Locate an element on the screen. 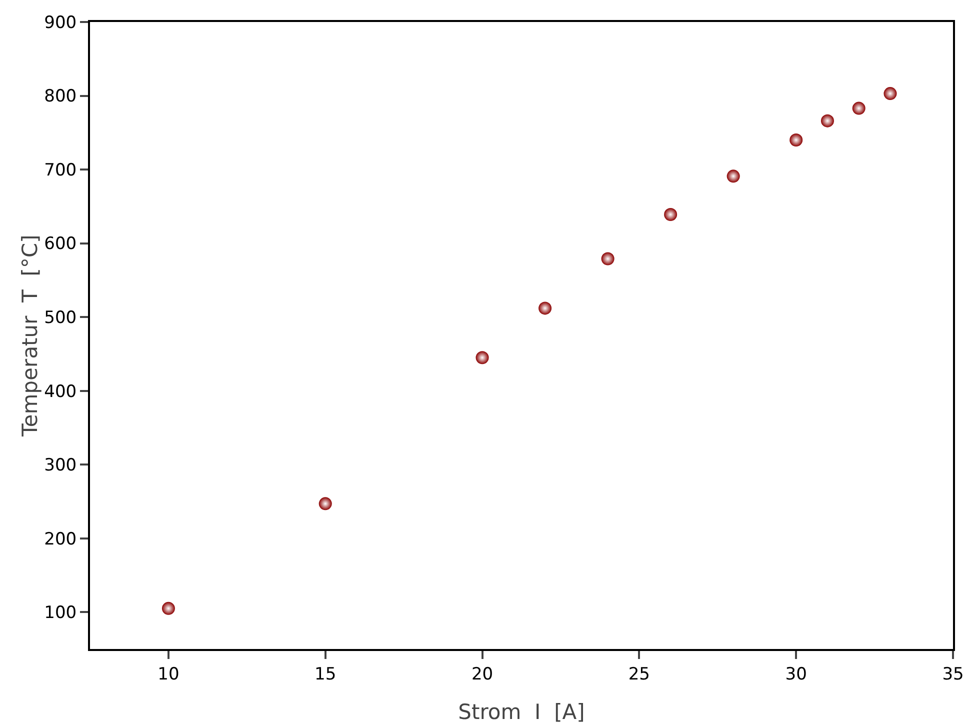 The width and height of the screenshot is (976, 724). x-tick-label: 35 is located at coordinates (953, 674).